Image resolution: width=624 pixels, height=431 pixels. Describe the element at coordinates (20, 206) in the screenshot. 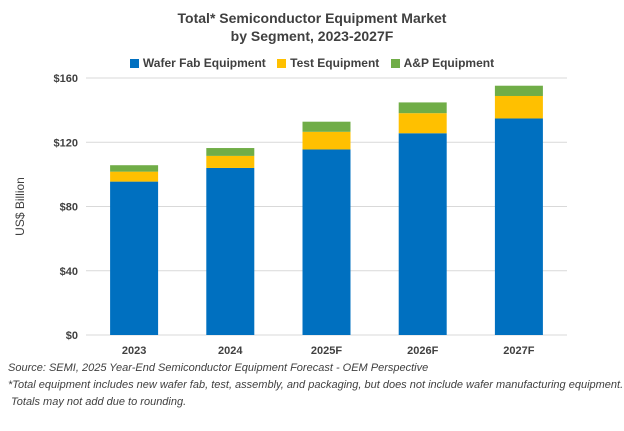

I see `y-axis-label: US$ Billion` at that location.